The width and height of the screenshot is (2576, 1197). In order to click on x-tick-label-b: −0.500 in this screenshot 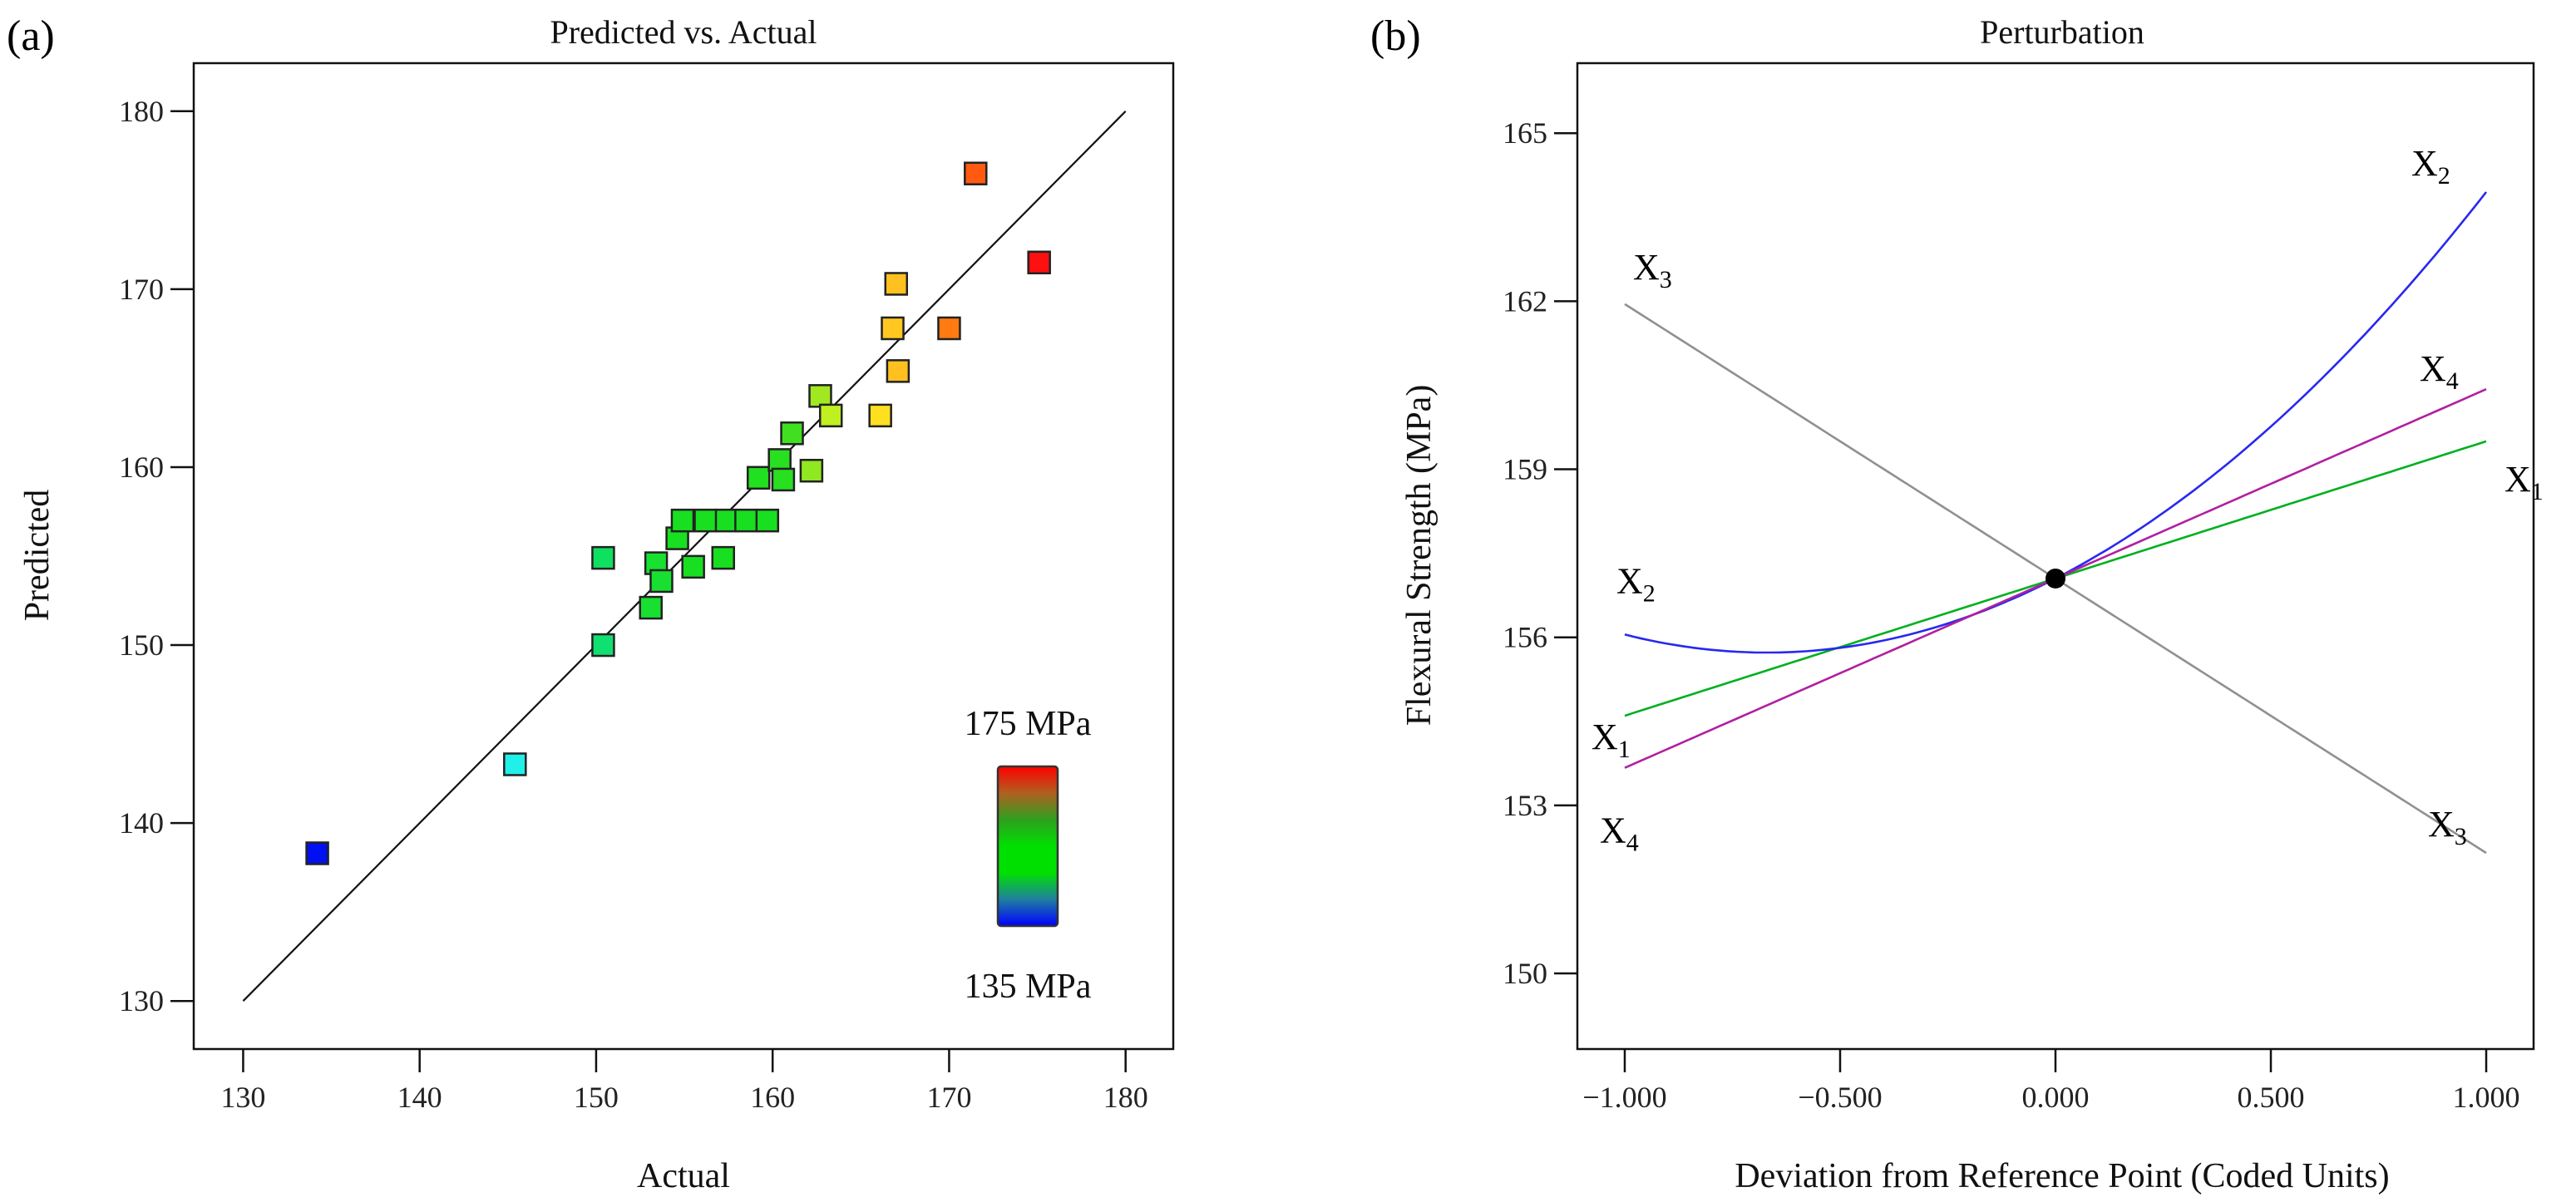, I will do `click(1840, 1097)`.